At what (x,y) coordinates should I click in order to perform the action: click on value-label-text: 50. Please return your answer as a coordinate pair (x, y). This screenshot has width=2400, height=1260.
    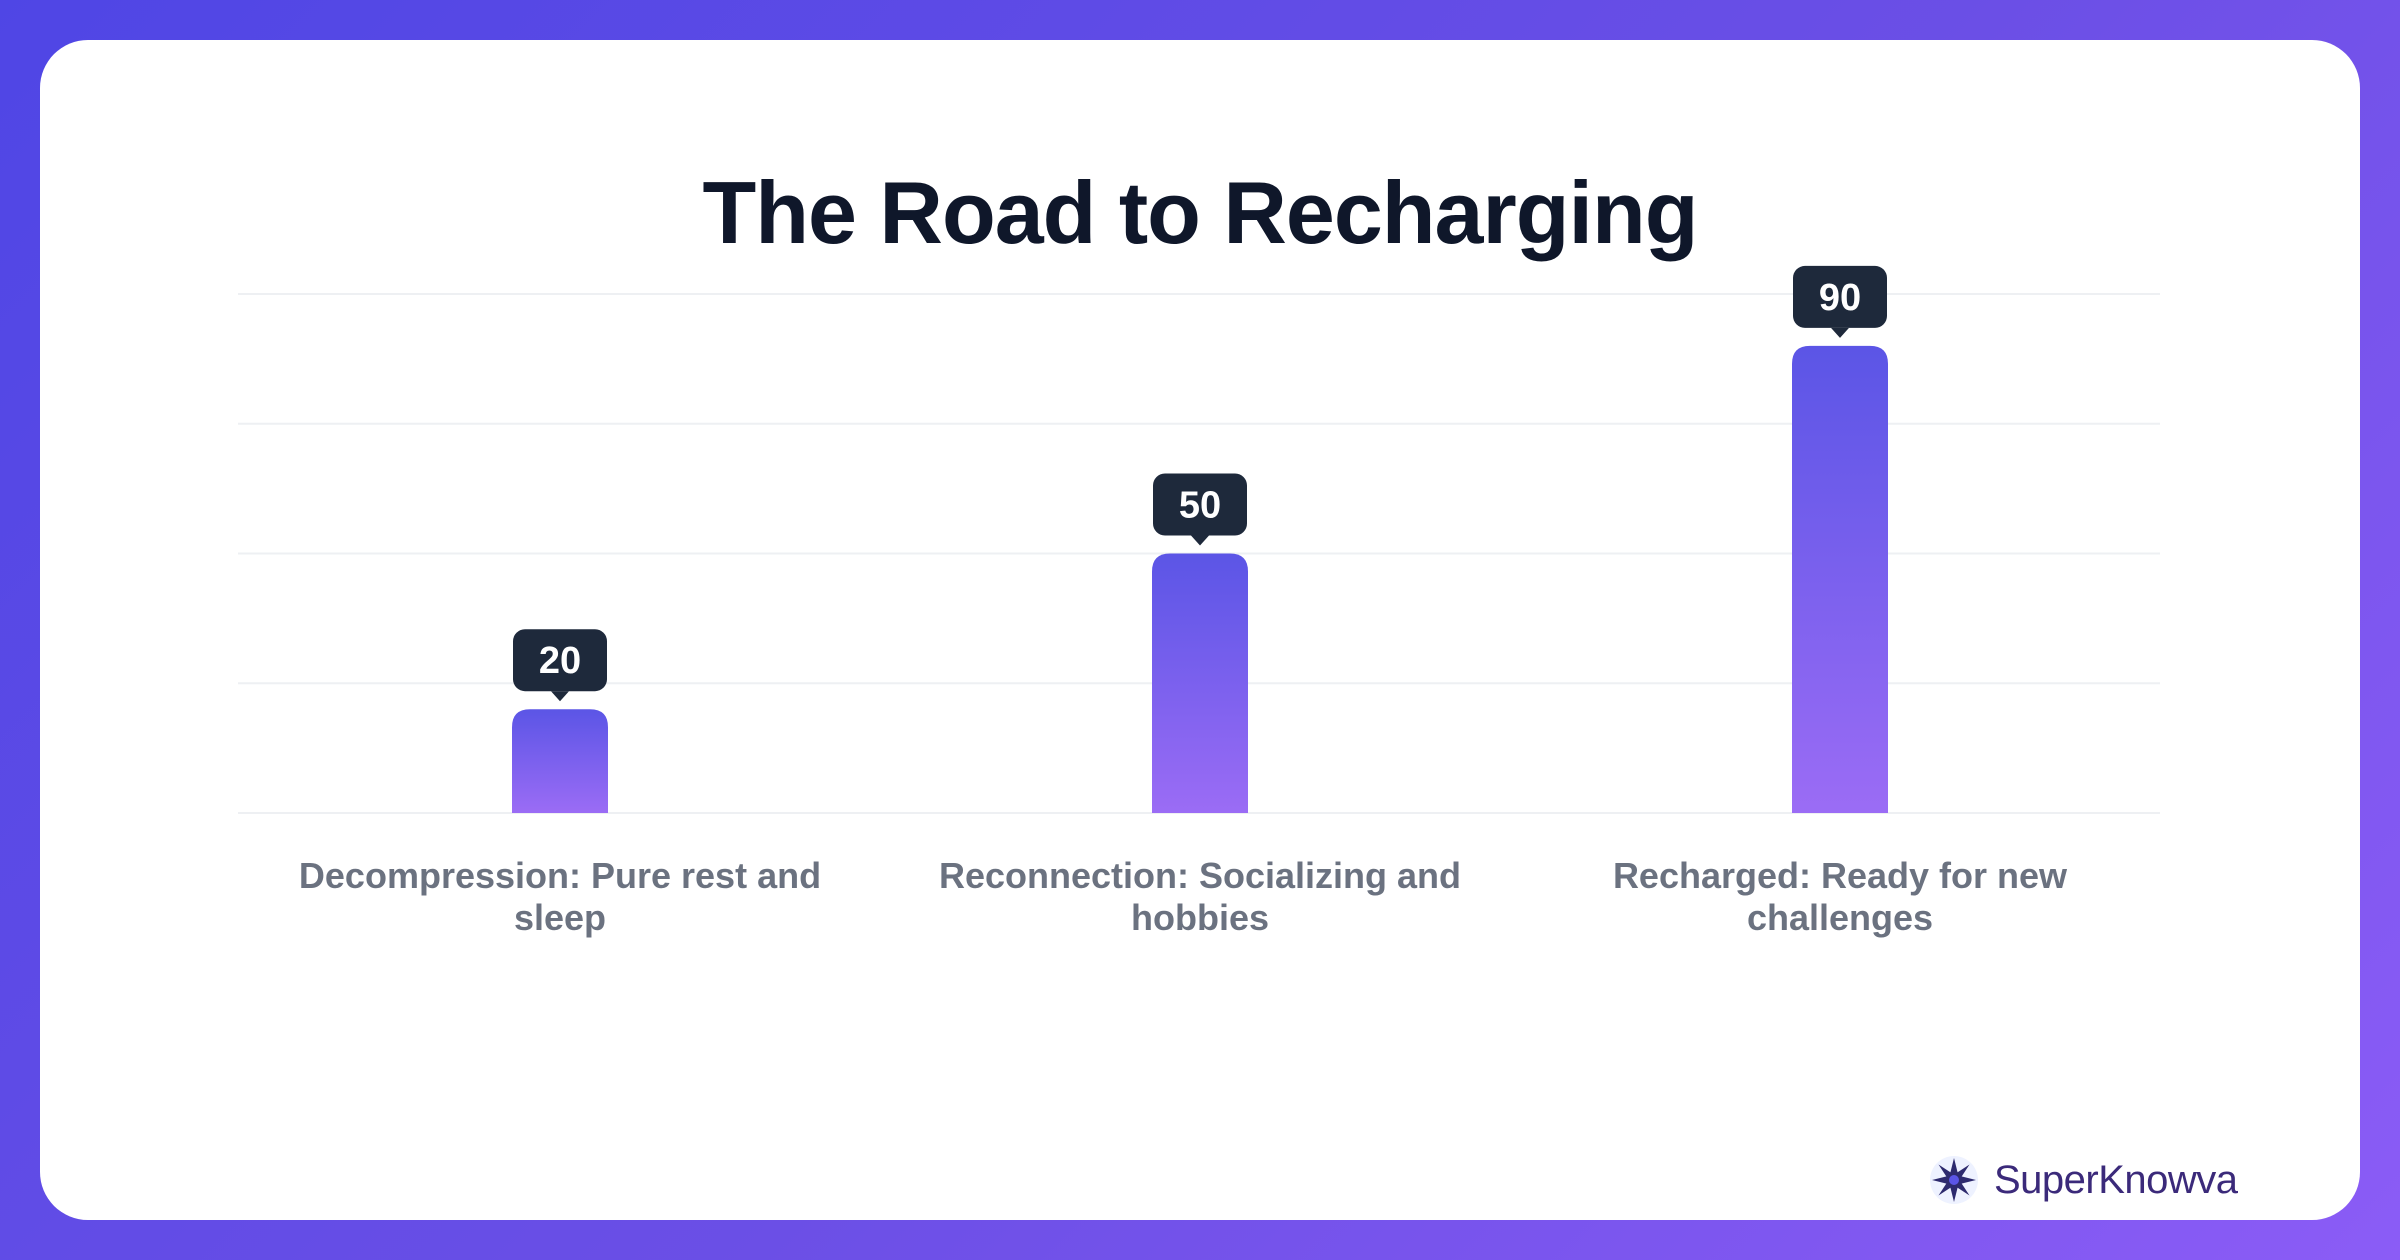
    Looking at the image, I should click on (1200, 506).